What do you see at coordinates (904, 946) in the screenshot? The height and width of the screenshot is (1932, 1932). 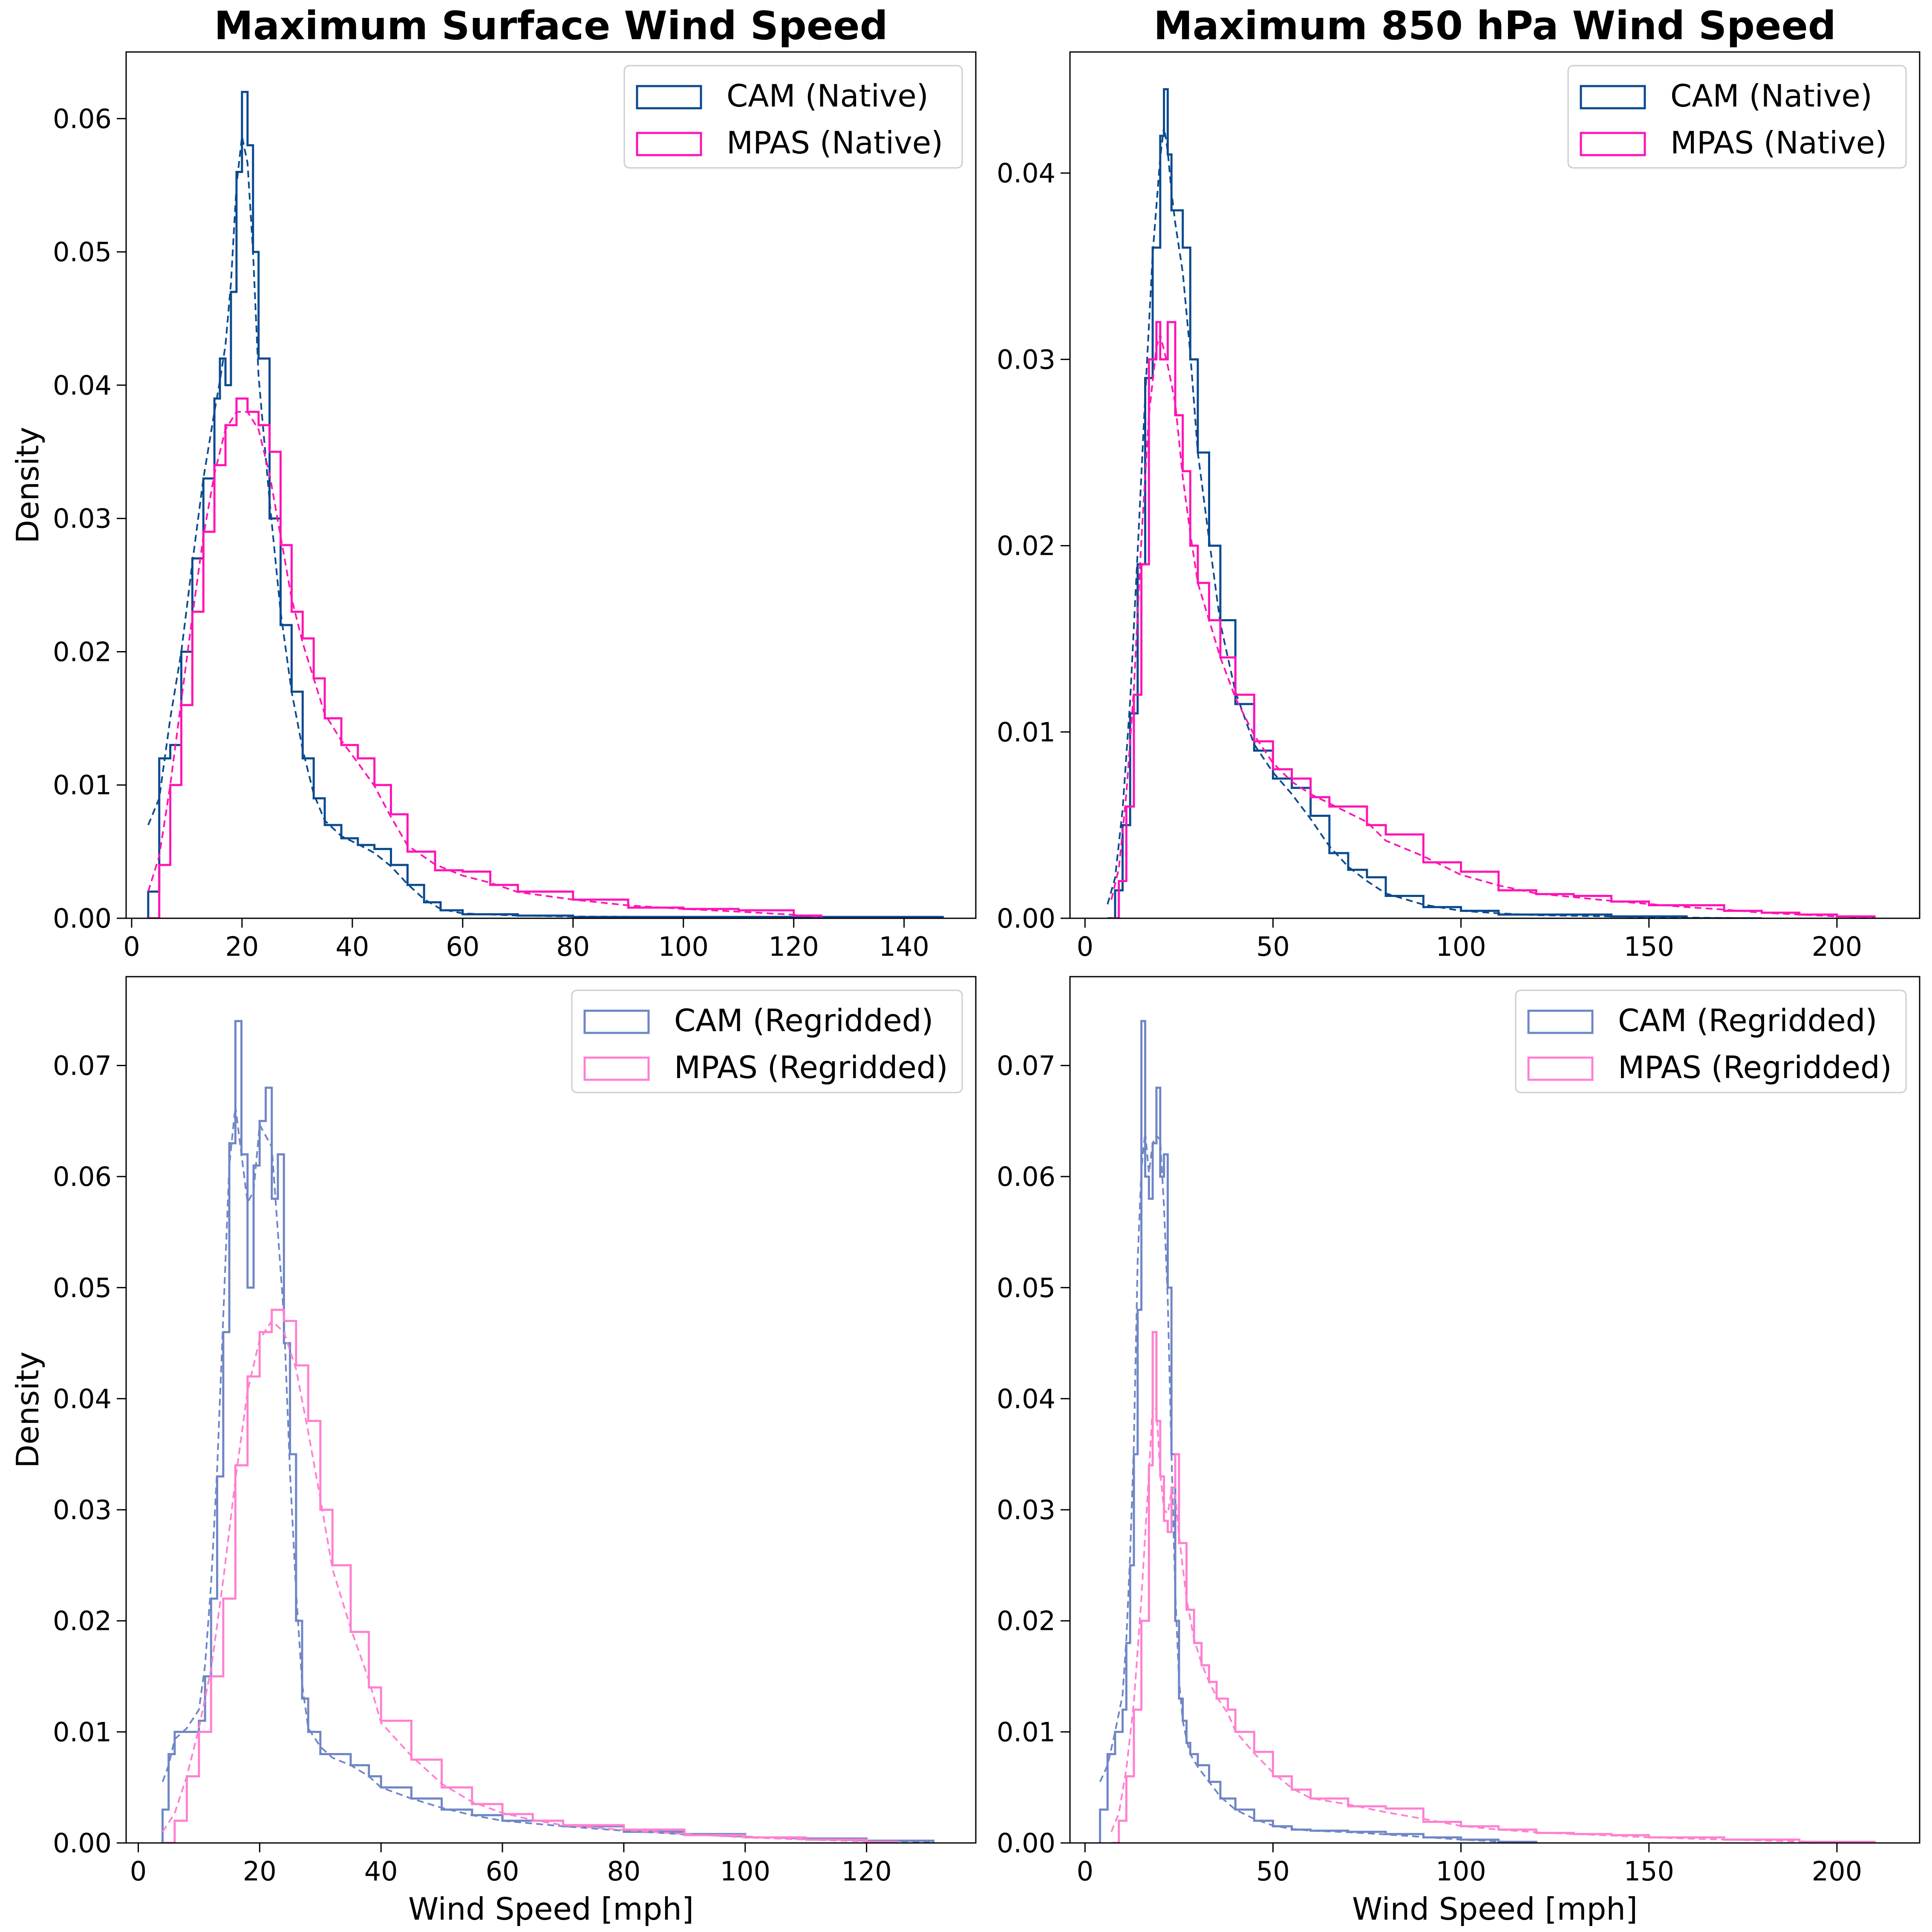 I see `x-tick-label: 140` at bounding box center [904, 946].